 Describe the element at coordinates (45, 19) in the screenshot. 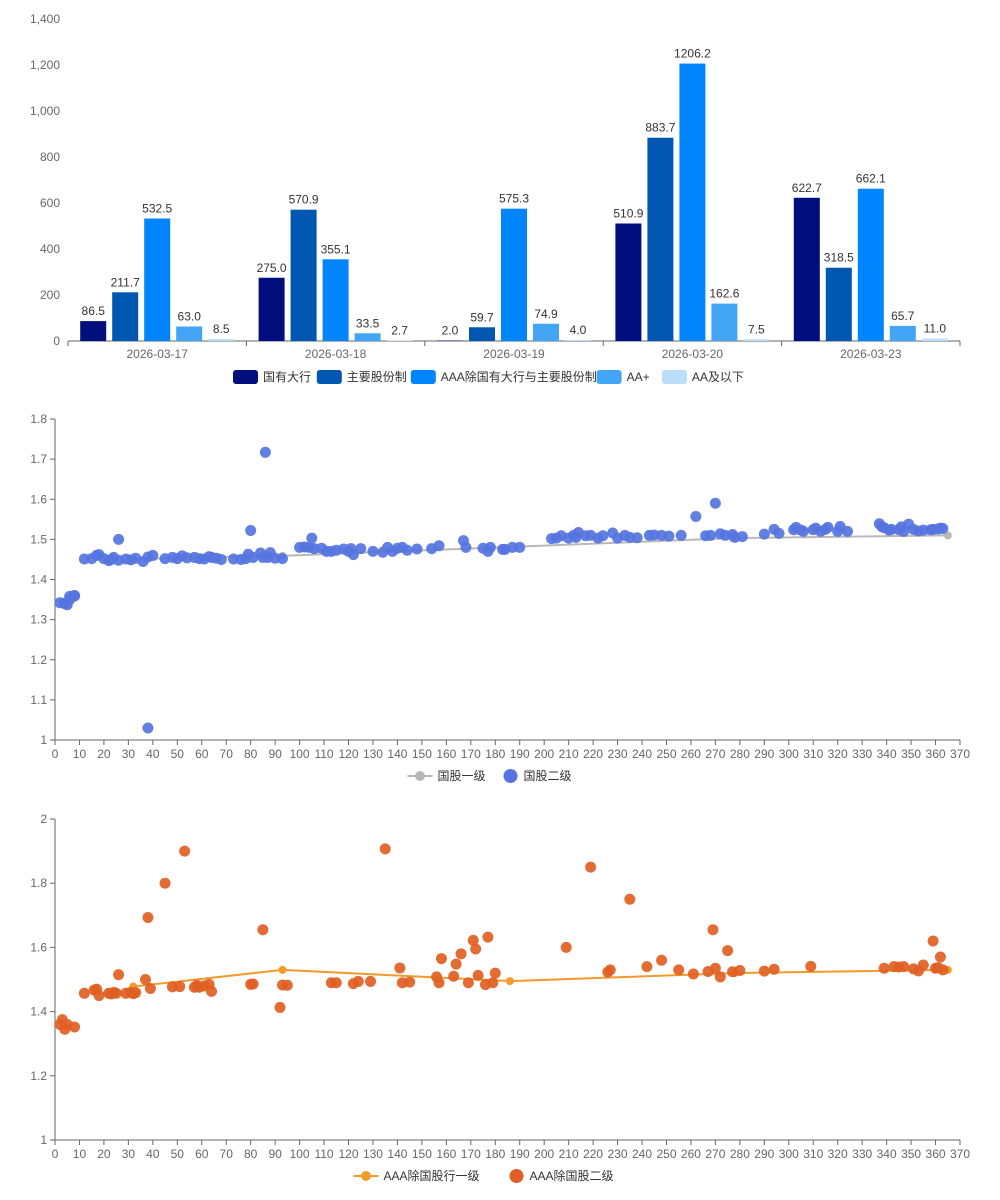

I see `y-tick-label: 1,400` at that location.